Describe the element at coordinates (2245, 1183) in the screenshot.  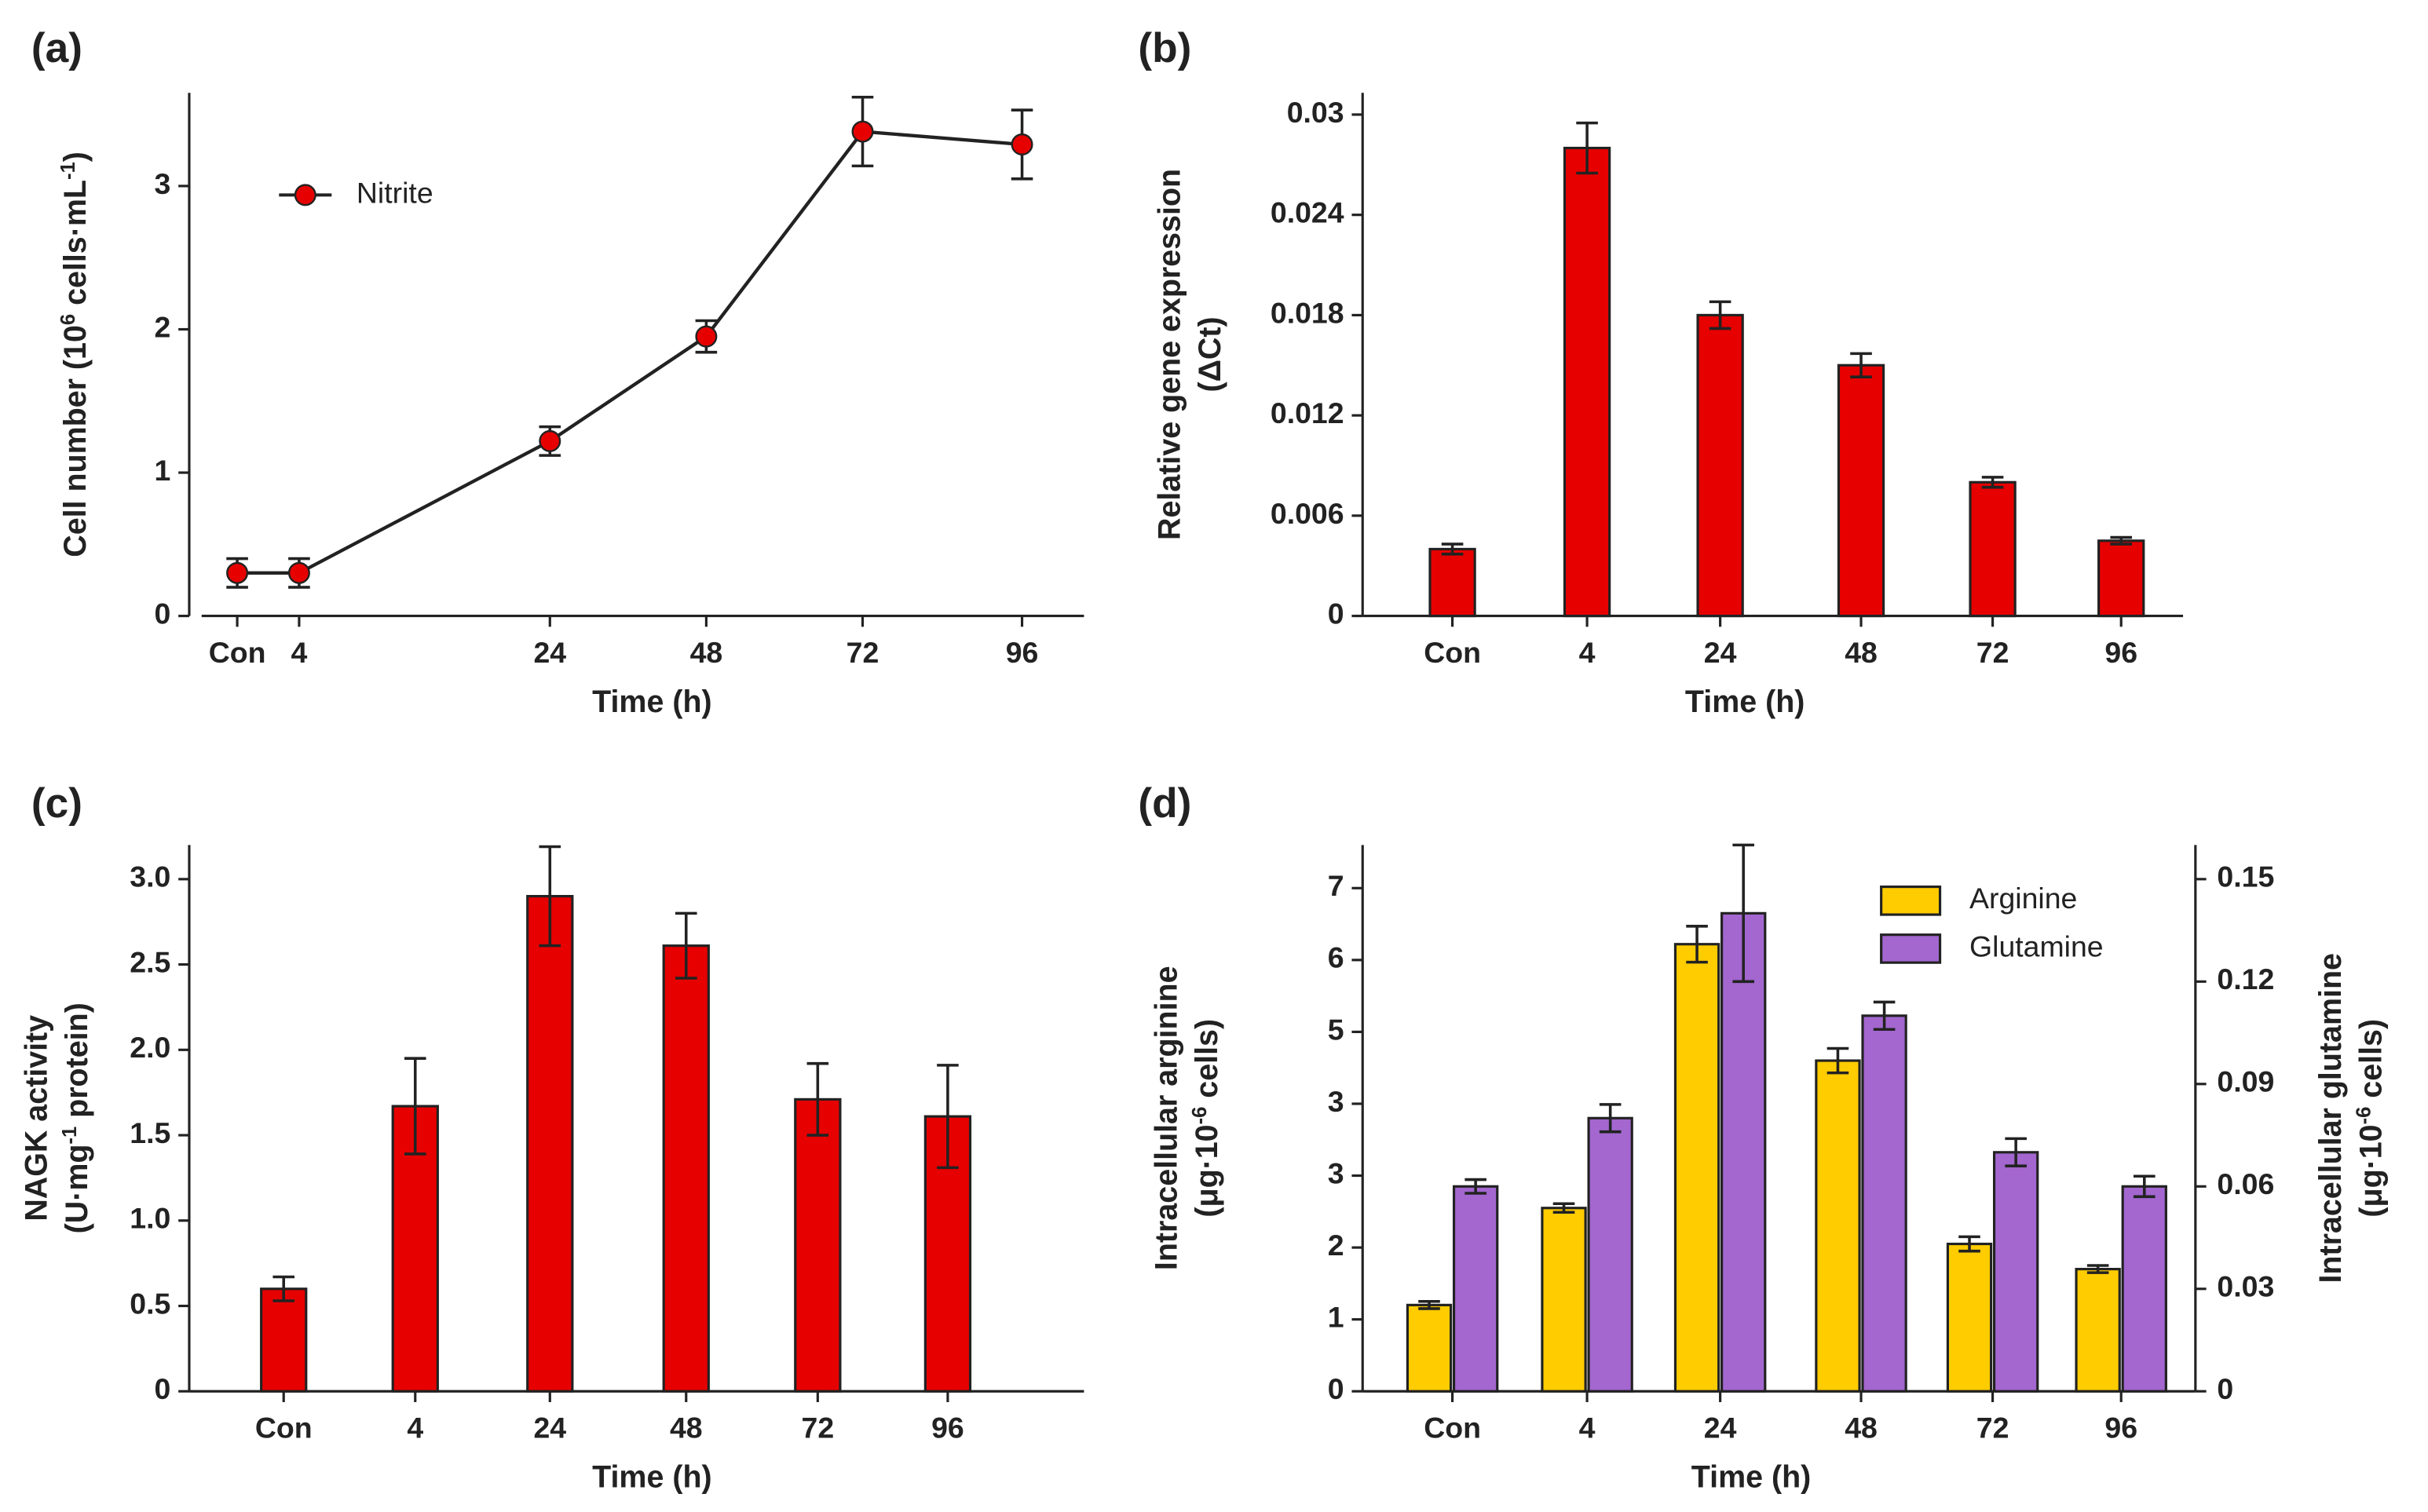
I see `y2-tick-label: 0.06` at that location.